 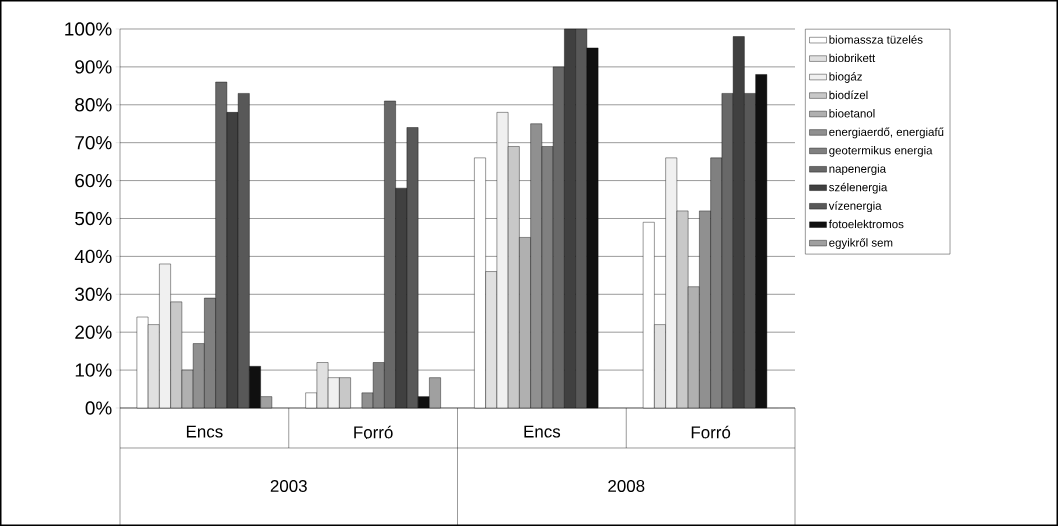 I want to click on y-tick-label: 50%, so click(x=93, y=218).